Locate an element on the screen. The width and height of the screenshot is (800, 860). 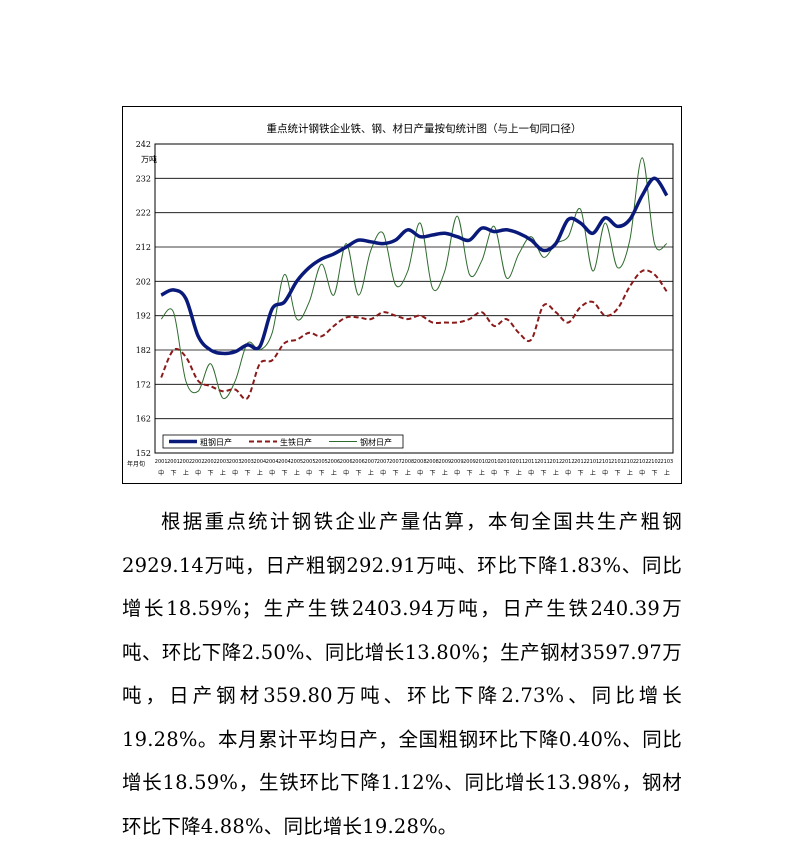
y-unit-label: 万吨 is located at coordinates (149, 159).